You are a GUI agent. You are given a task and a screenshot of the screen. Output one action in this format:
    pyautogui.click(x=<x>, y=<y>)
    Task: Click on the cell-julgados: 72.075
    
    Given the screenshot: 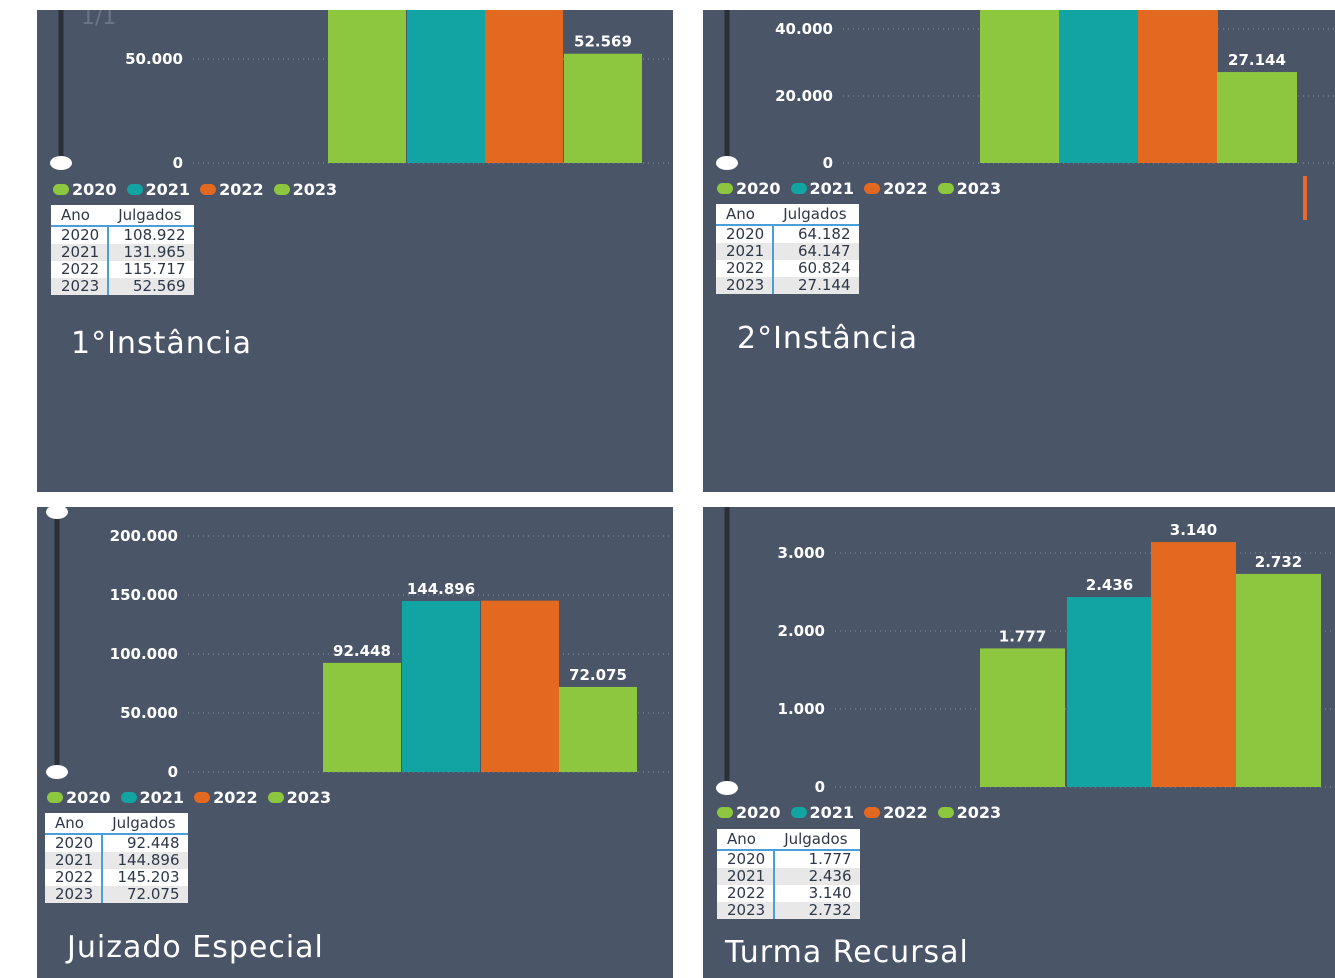 What is the action you would take?
    pyautogui.click(x=145, y=894)
    